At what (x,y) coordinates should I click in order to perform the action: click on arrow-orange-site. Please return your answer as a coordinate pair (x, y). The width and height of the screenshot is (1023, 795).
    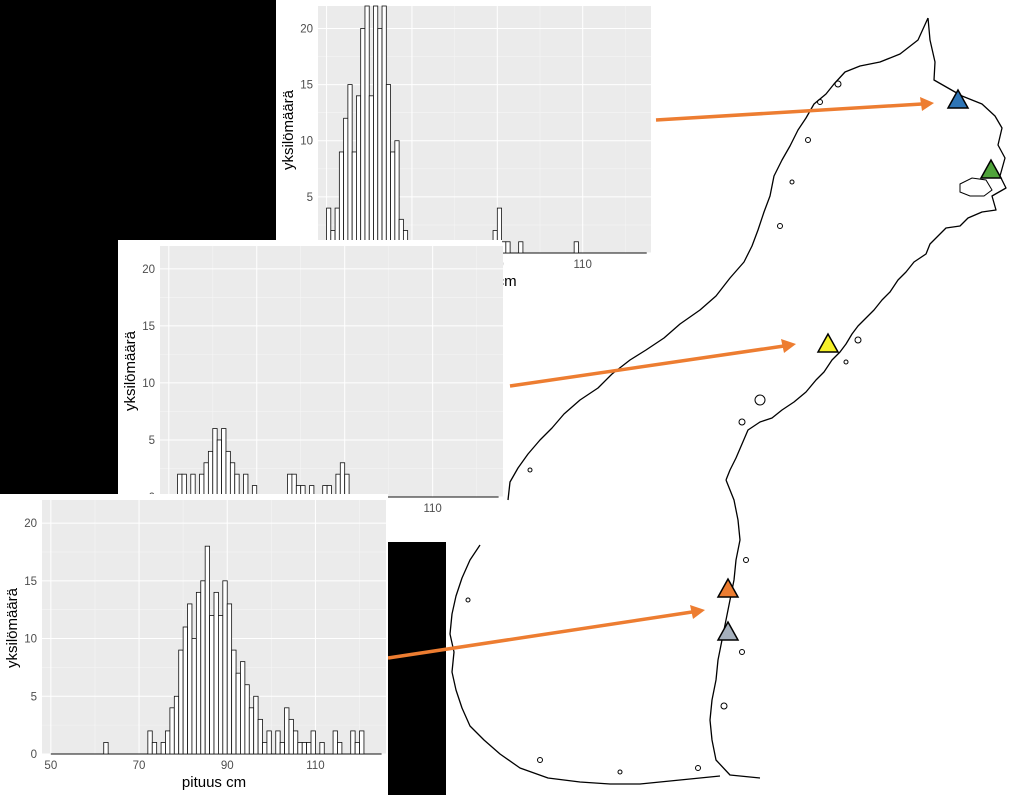
    Looking at the image, I should click on (540, 635).